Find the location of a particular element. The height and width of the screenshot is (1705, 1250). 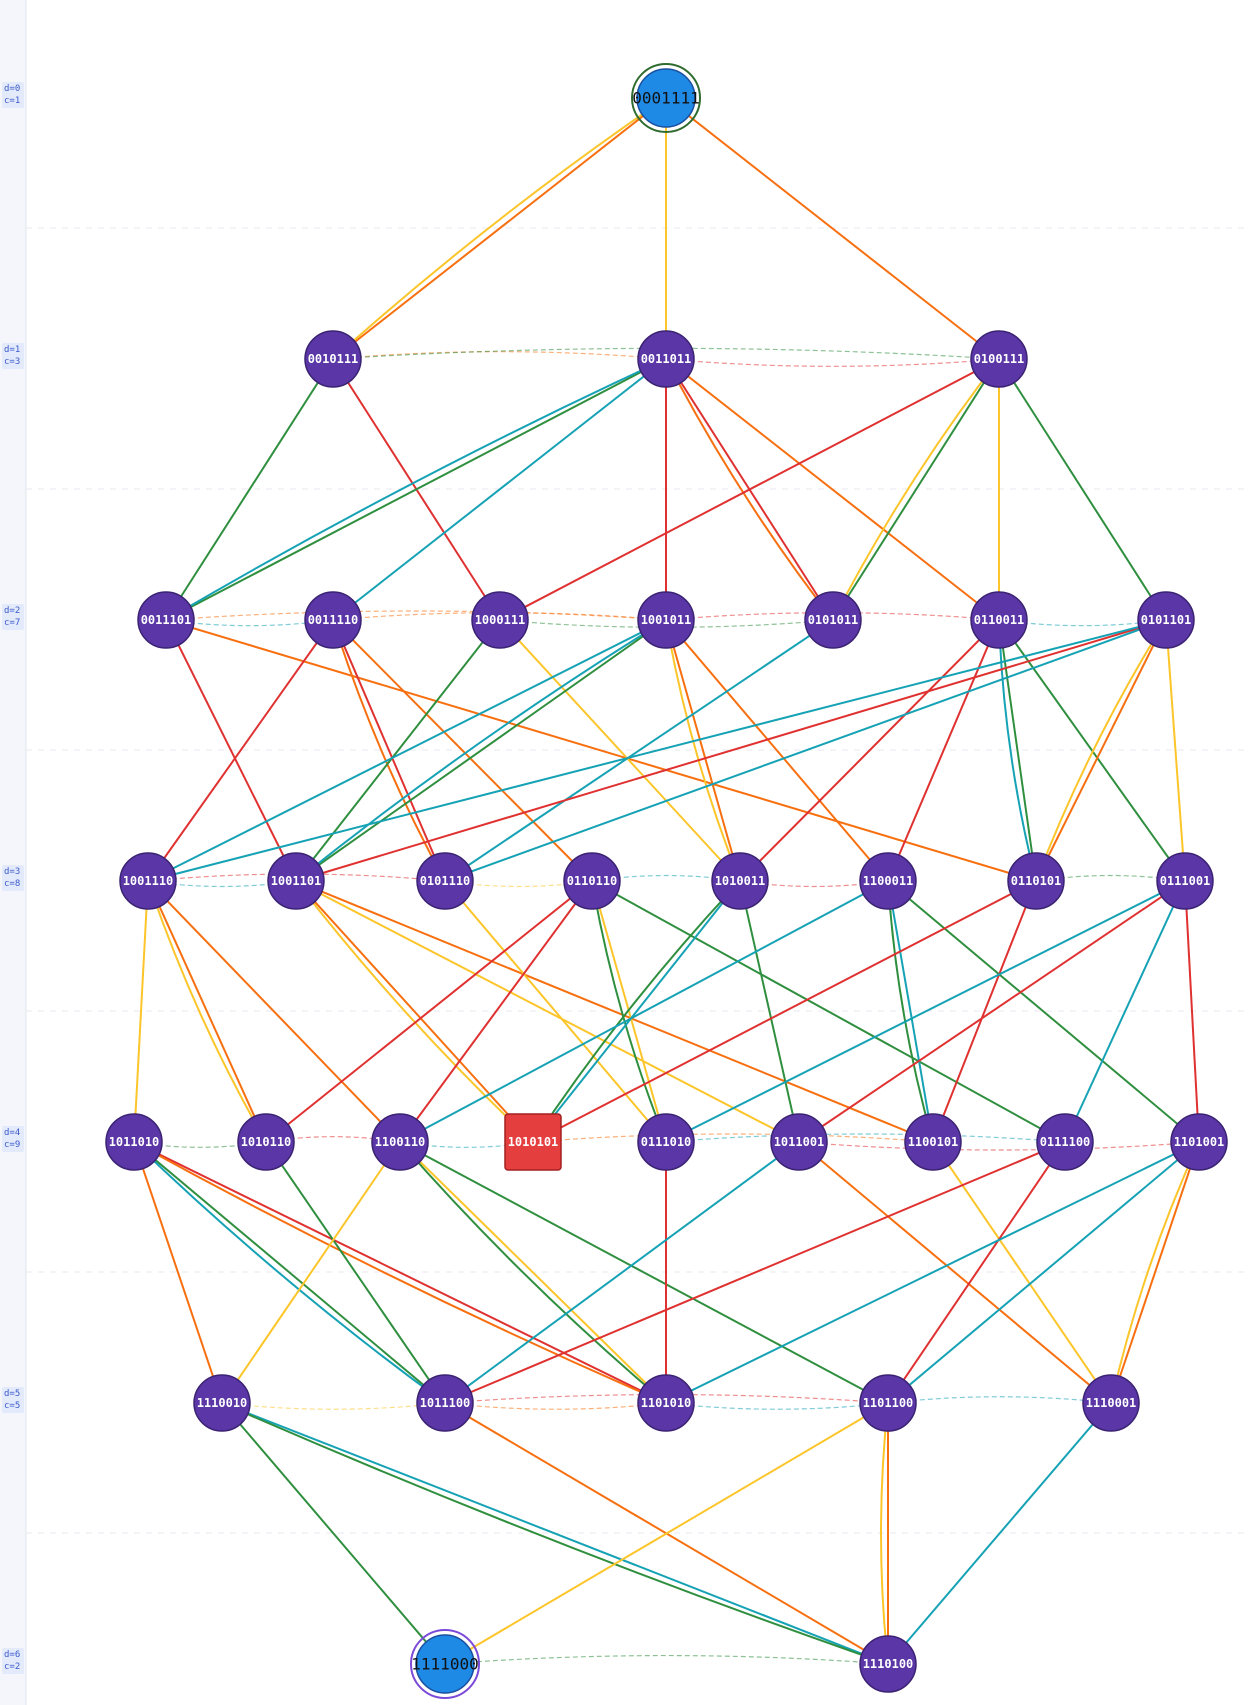

level-count: c=7 is located at coordinates (12, 623).